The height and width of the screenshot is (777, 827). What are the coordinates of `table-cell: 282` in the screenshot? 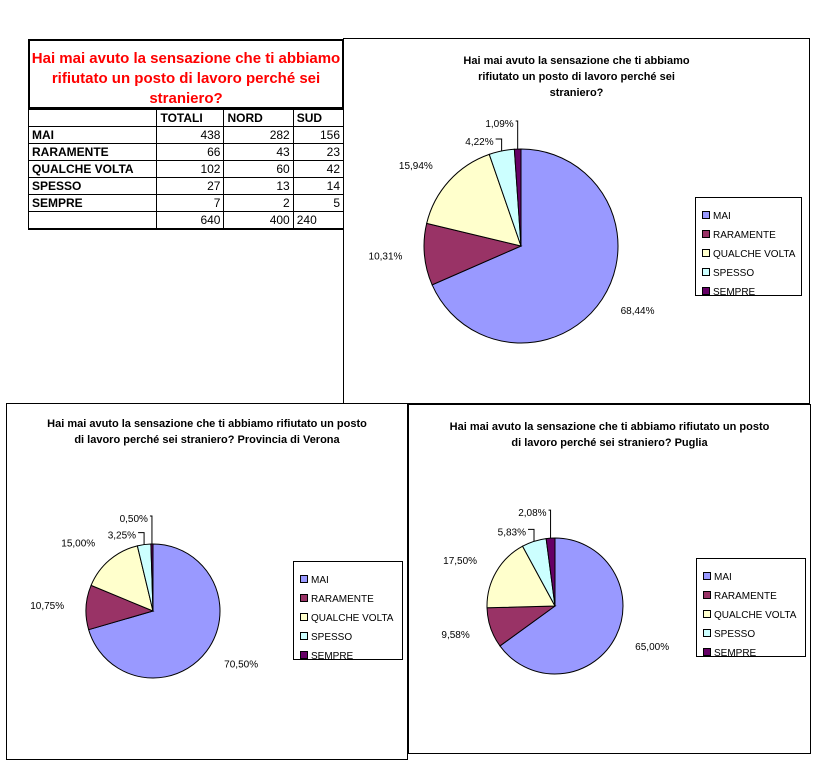 It's located at (258, 135).